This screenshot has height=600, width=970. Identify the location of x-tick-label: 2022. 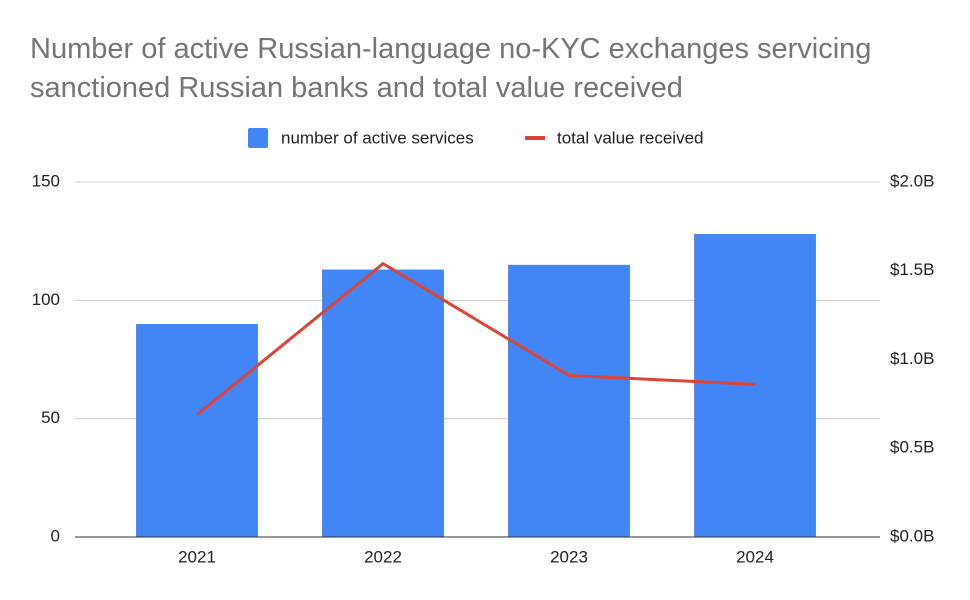
(383, 556).